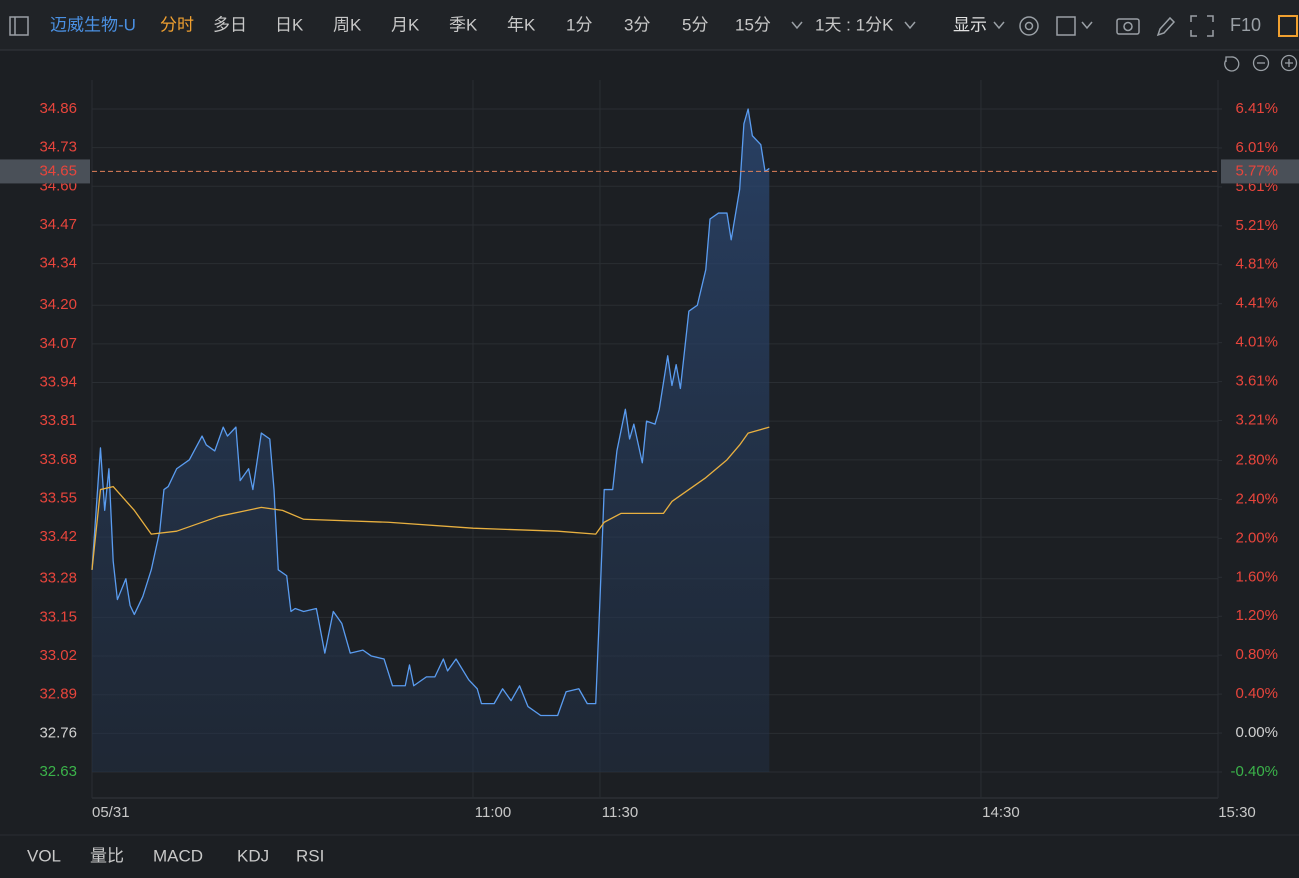  What do you see at coordinates (58, 263) in the screenshot?
I see `y-tick-label: 34.34` at bounding box center [58, 263].